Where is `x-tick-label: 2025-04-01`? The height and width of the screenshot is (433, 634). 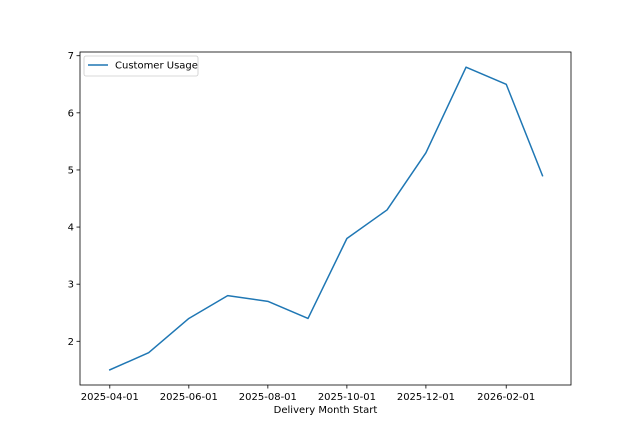 x-tick-label: 2025-04-01 is located at coordinates (110, 397).